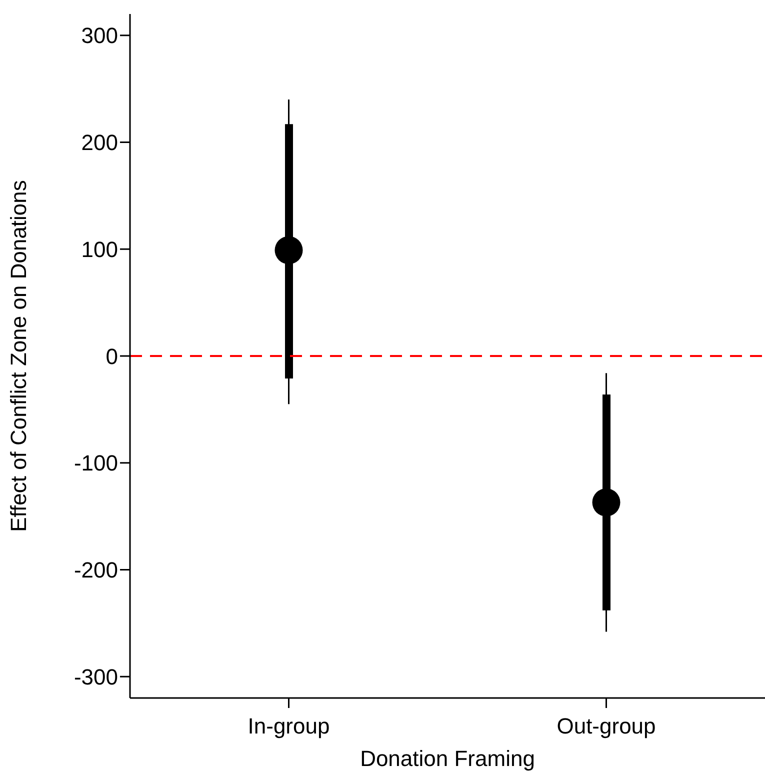 This screenshot has width=765, height=778. What do you see at coordinates (606, 726) in the screenshot?
I see `x-tick-label: Out-group` at bounding box center [606, 726].